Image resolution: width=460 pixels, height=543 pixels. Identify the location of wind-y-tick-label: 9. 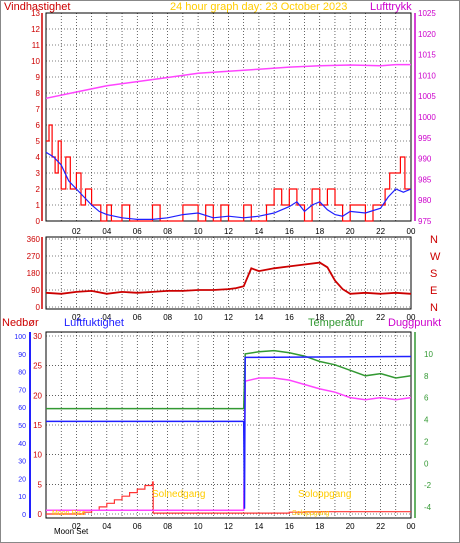
(38, 77).